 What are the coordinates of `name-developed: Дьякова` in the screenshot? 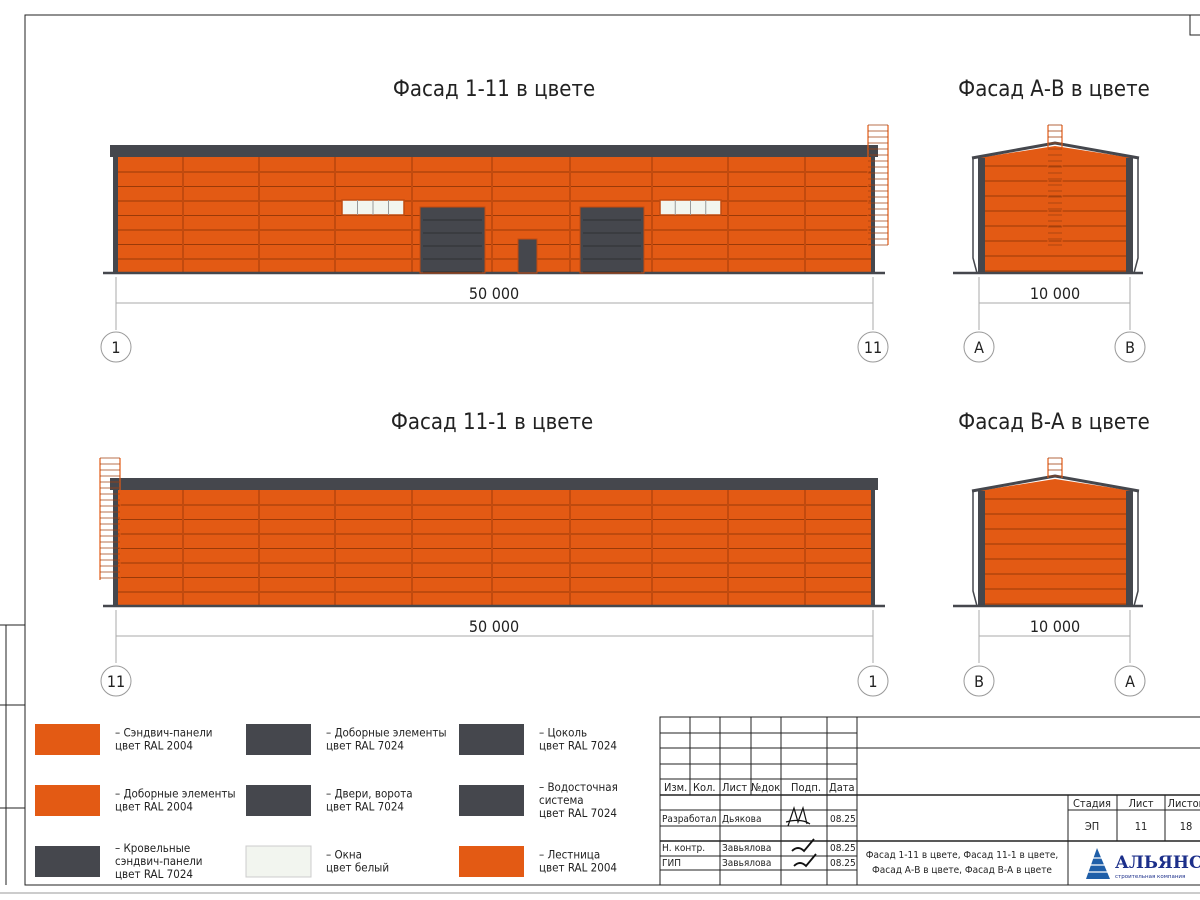 It's located at (742, 819).